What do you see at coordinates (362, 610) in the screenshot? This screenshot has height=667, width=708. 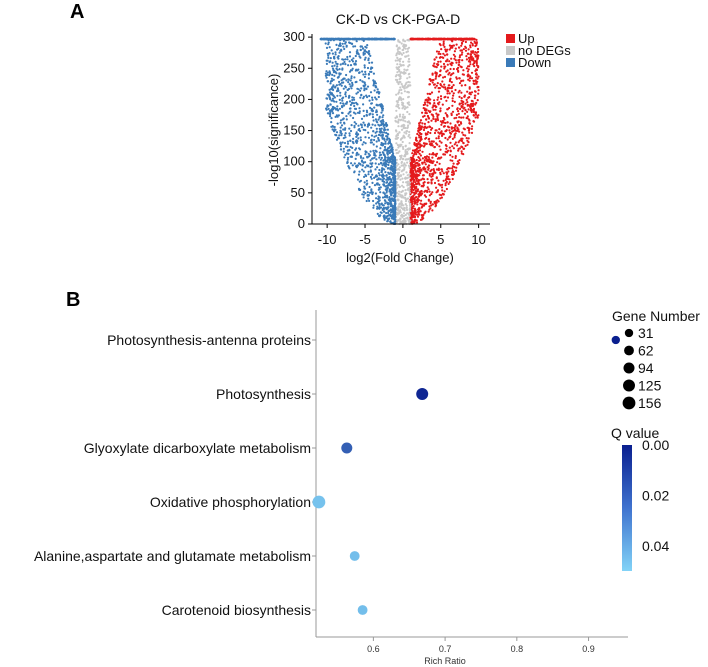 I see `enrichment-point` at bounding box center [362, 610].